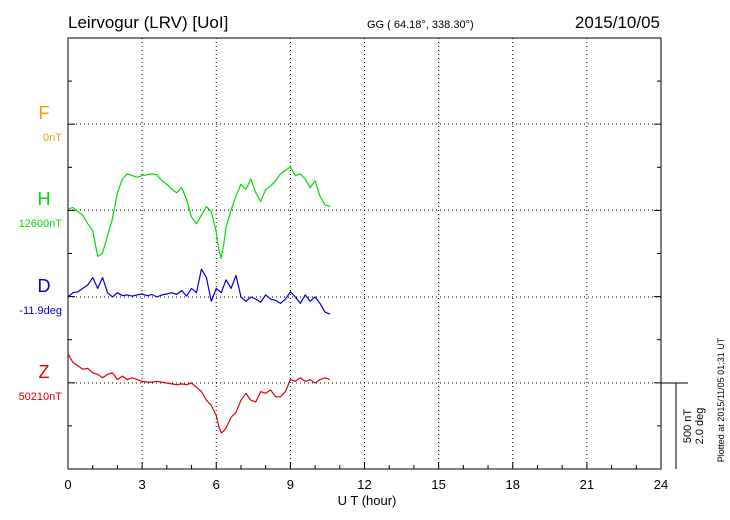 Image resolution: width=730 pixels, height=520 pixels. I want to click on channel-name-F: F, so click(44, 113).